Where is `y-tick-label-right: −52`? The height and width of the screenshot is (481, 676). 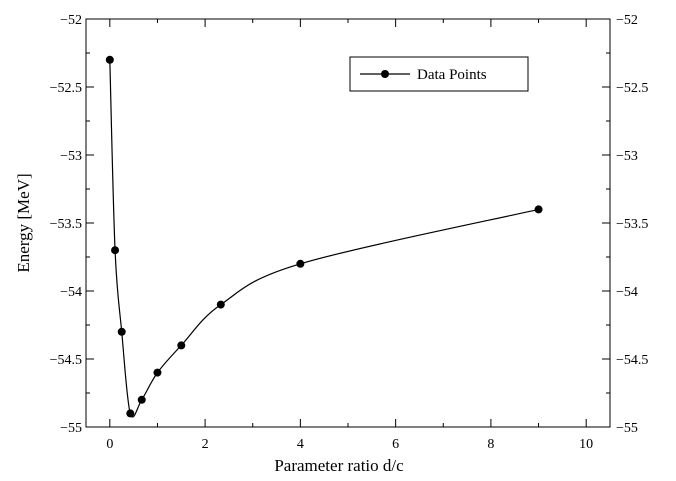 y-tick-label-right: −52 is located at coordinates (627, 20).